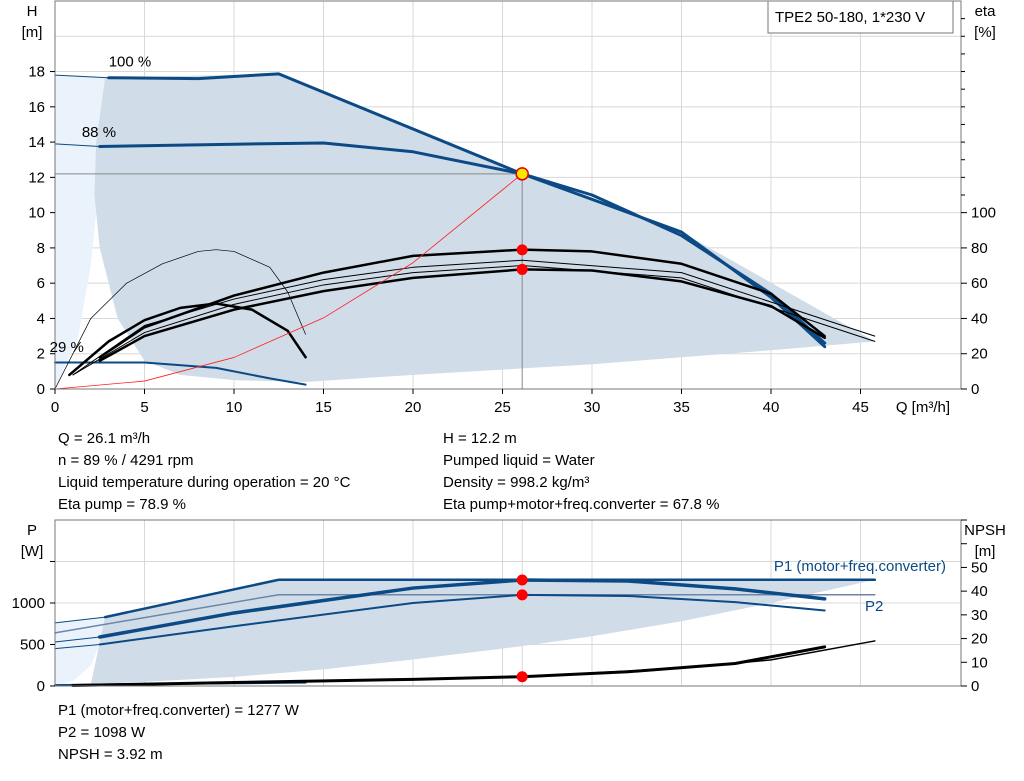  Describe the element at coordinates (986, 11) in the screenshot. I see `y2-axis-label: eta` at that location.